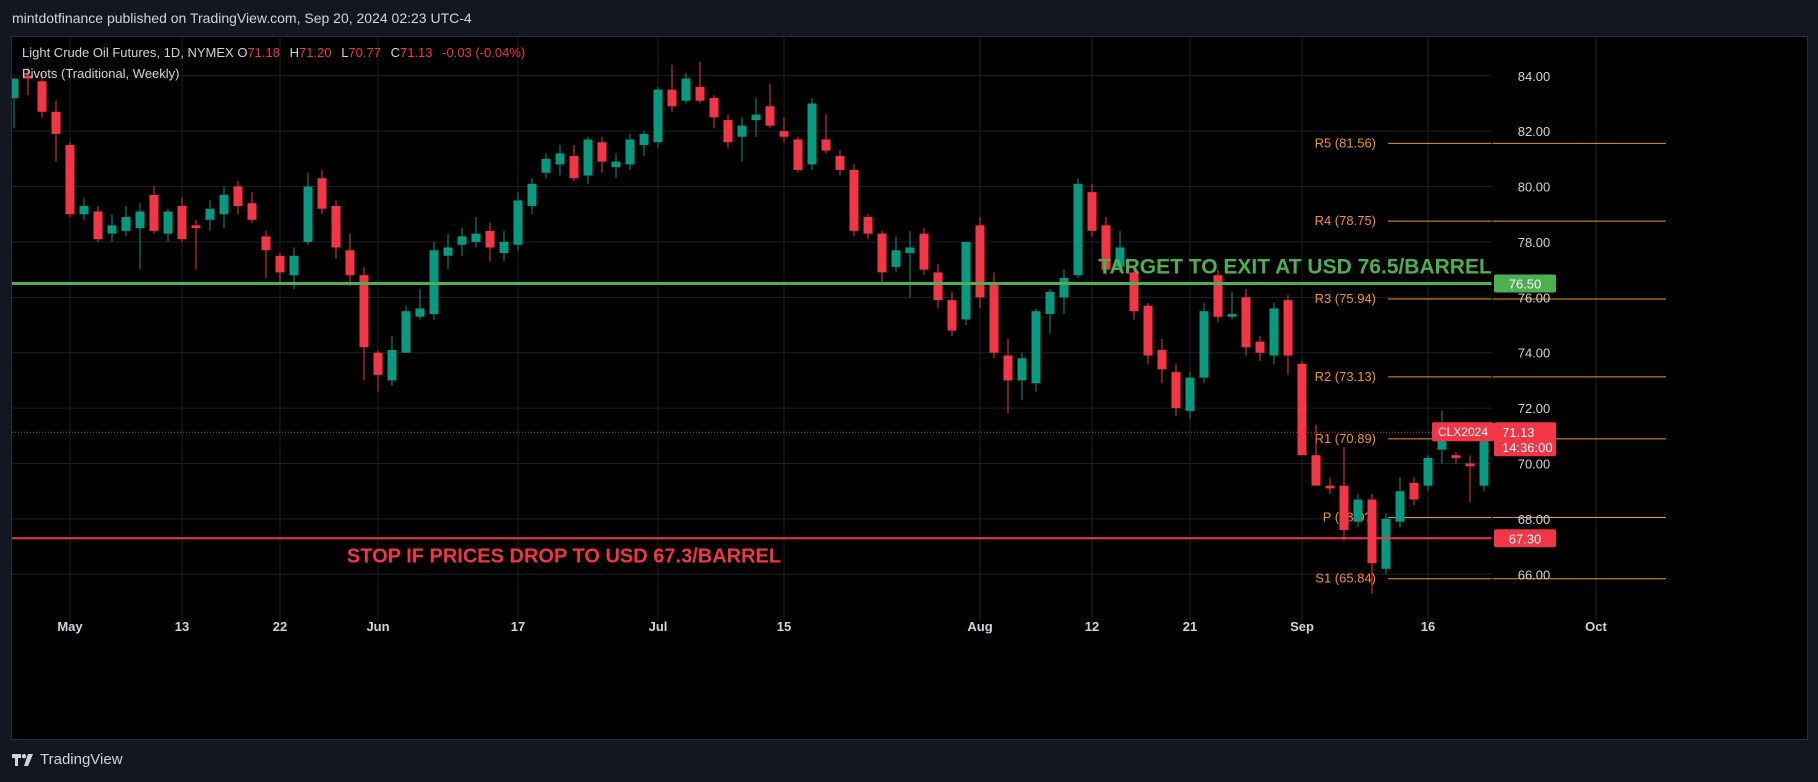  Describe the element at coordinates (1596, 626) in the screenshot. I see `x-tick-label: Oct` at that location.